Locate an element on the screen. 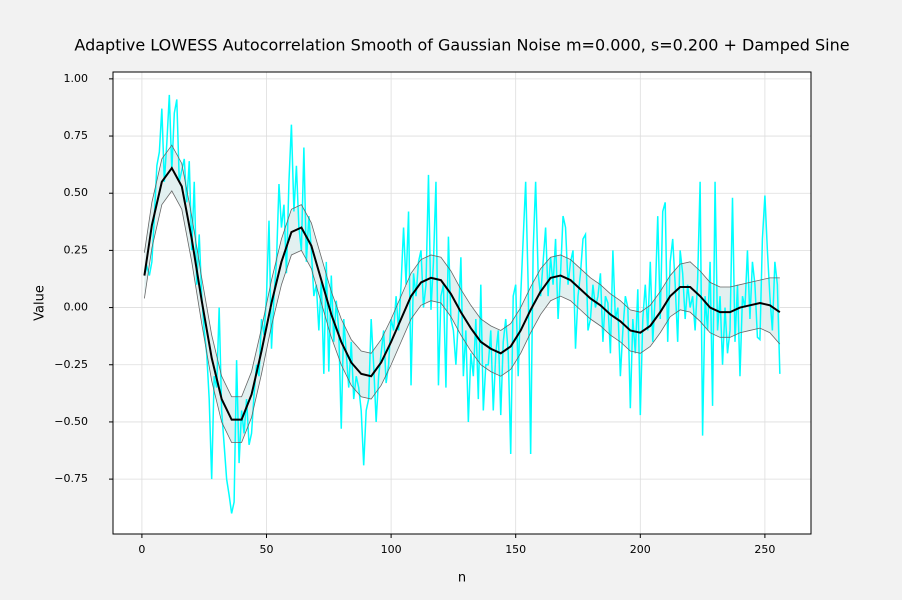 The image size is (902, 600). y-tick-label: 0.75 is located at coordinates (76, 135).